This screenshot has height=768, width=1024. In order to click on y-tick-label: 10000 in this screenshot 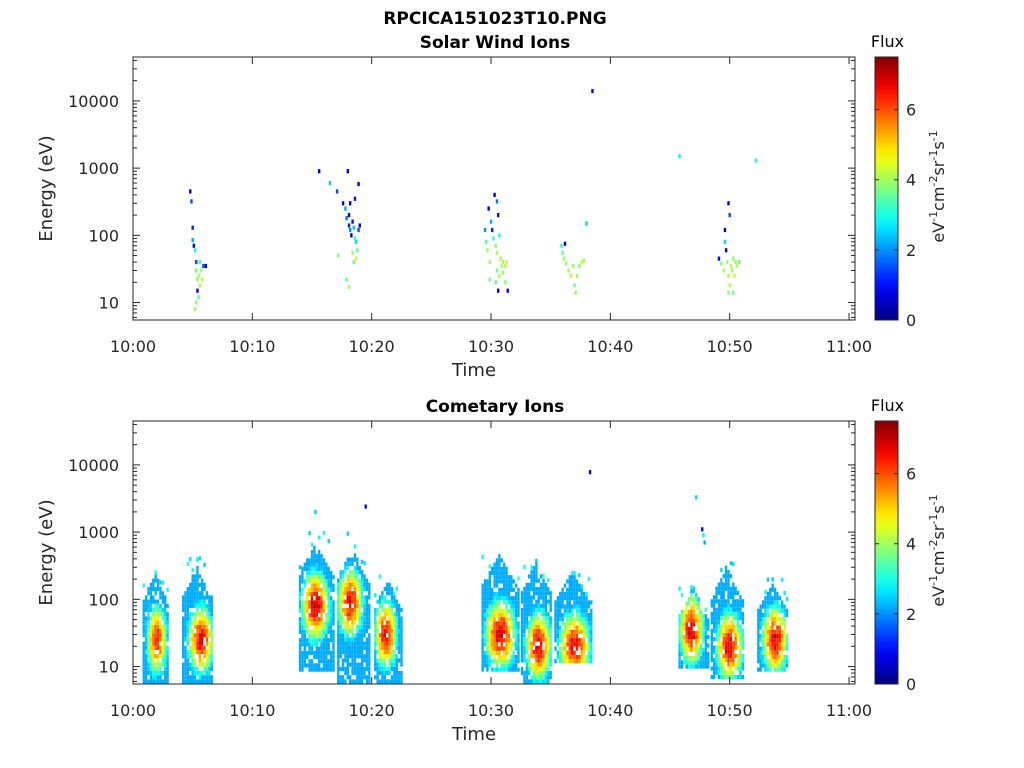, I will do `click(93, 465)`.